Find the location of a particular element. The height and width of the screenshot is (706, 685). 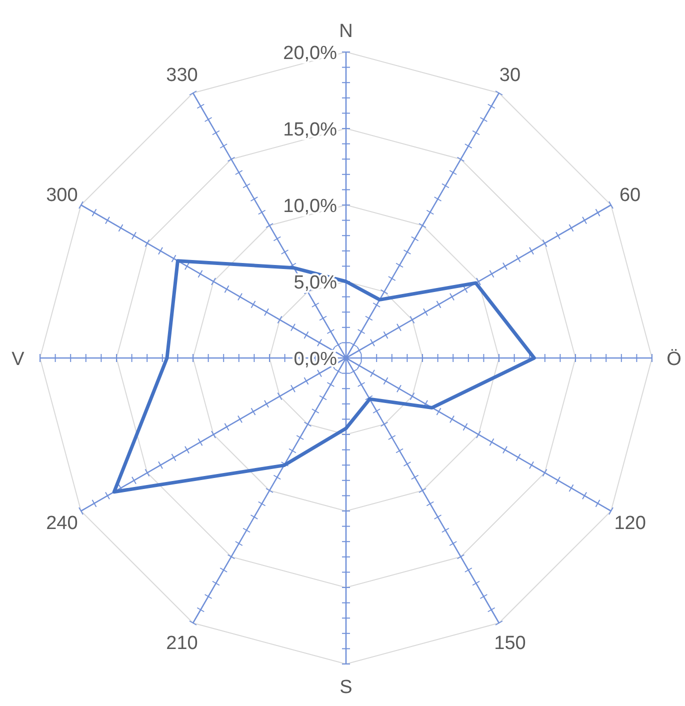

spoke-label: 150 is located at coordinates (510, 643).